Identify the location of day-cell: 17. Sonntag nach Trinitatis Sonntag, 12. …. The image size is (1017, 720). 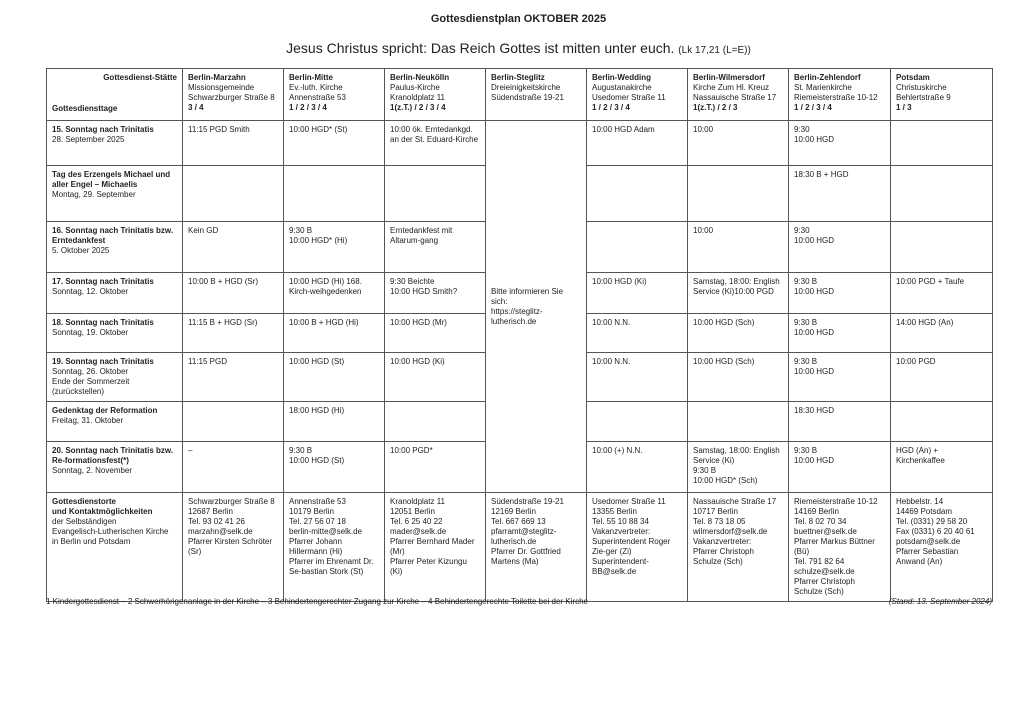
(114, 293).